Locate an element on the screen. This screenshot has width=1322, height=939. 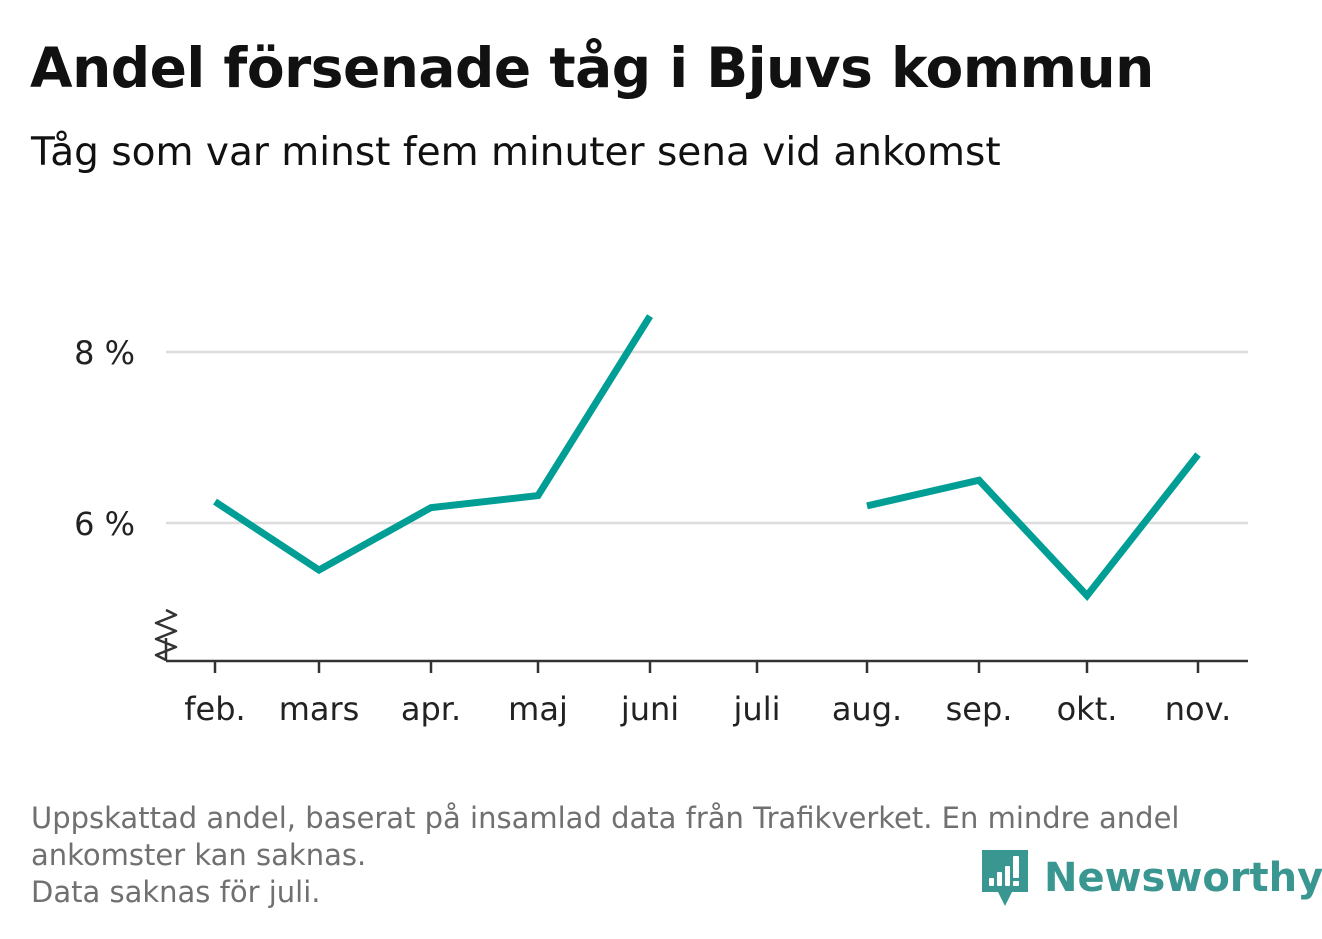
x-tick-label: aug. is located at coordinates (867, 709).